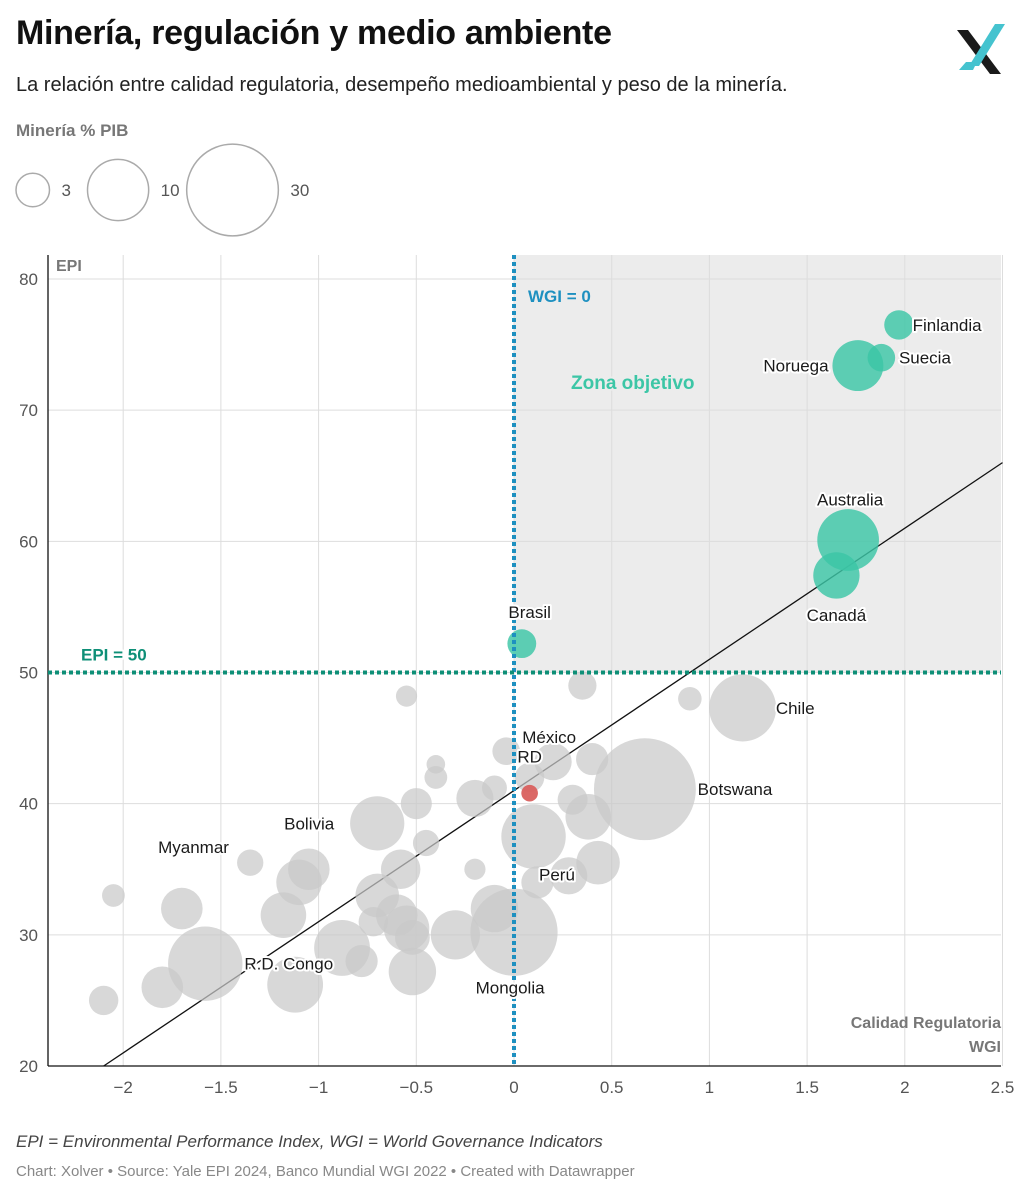 Image resolution: width=1031 pixels, height=1200 pixels. I want to click on xolver-logo-icon, so click(981, 49).